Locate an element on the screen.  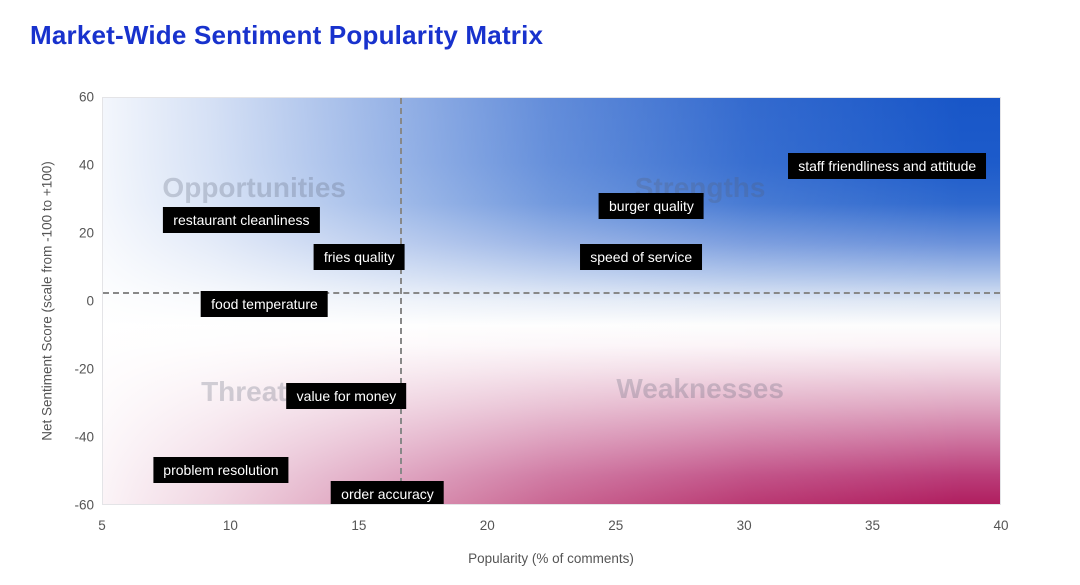
y-tick-label: -20 is located at coordinates (84, 369).